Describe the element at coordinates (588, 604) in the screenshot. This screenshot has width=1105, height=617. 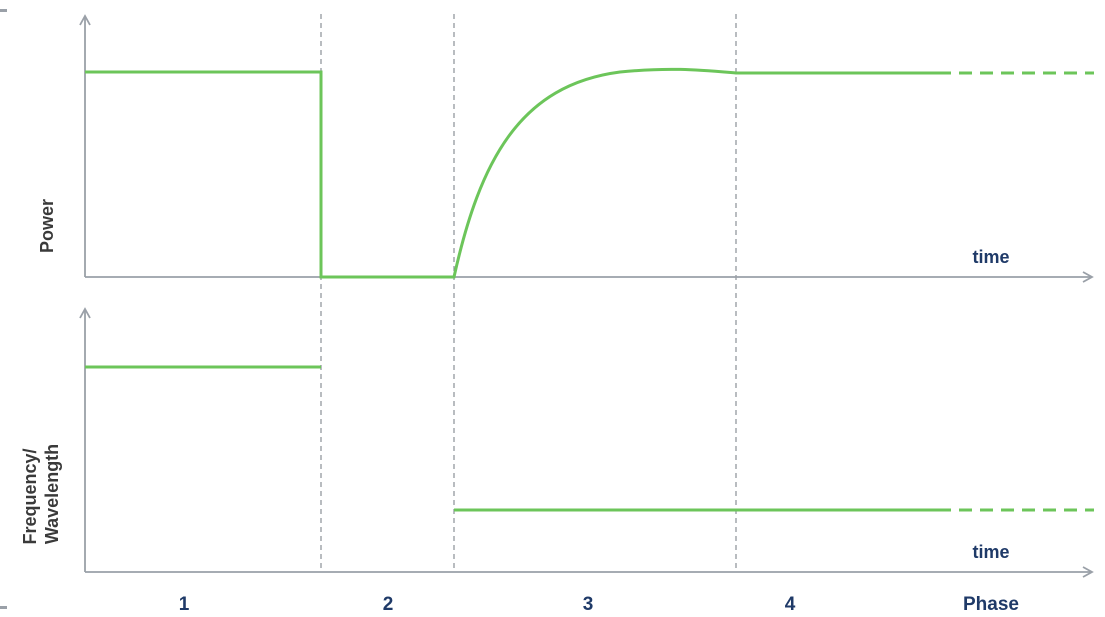
I see `phase-label-3: 3` at that location.